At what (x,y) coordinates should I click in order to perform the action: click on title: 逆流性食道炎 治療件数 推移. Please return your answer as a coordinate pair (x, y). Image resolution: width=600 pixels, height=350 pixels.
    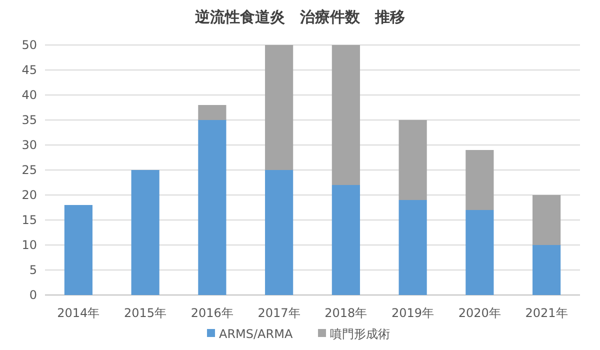
    Looking at the image, I should click on (300, 17).